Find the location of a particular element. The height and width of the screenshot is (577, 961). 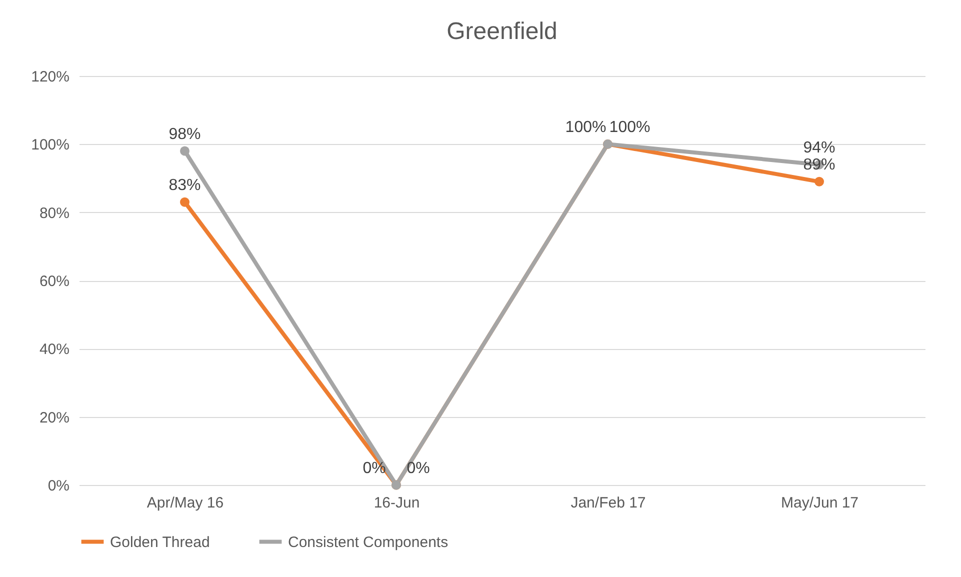

x-tick-label: Apr/May 16 is located at coordinates (185, 503).